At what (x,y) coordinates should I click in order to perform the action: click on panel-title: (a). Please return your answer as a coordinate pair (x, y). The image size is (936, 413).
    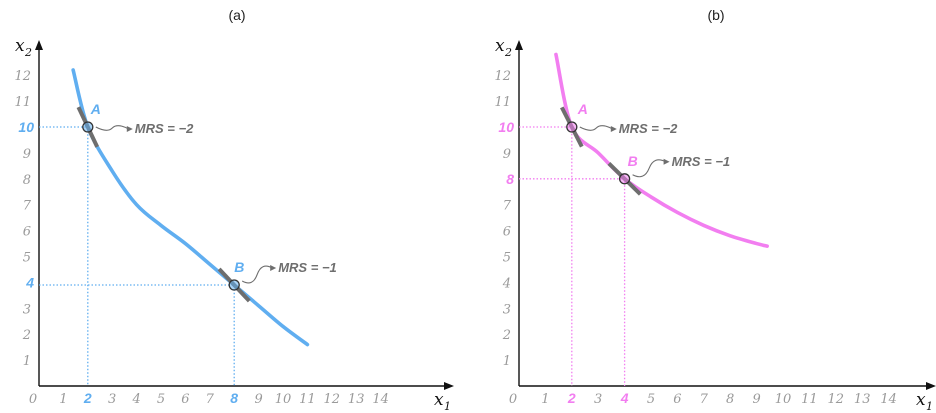
    Looking at the image, I should click on (236, 15).